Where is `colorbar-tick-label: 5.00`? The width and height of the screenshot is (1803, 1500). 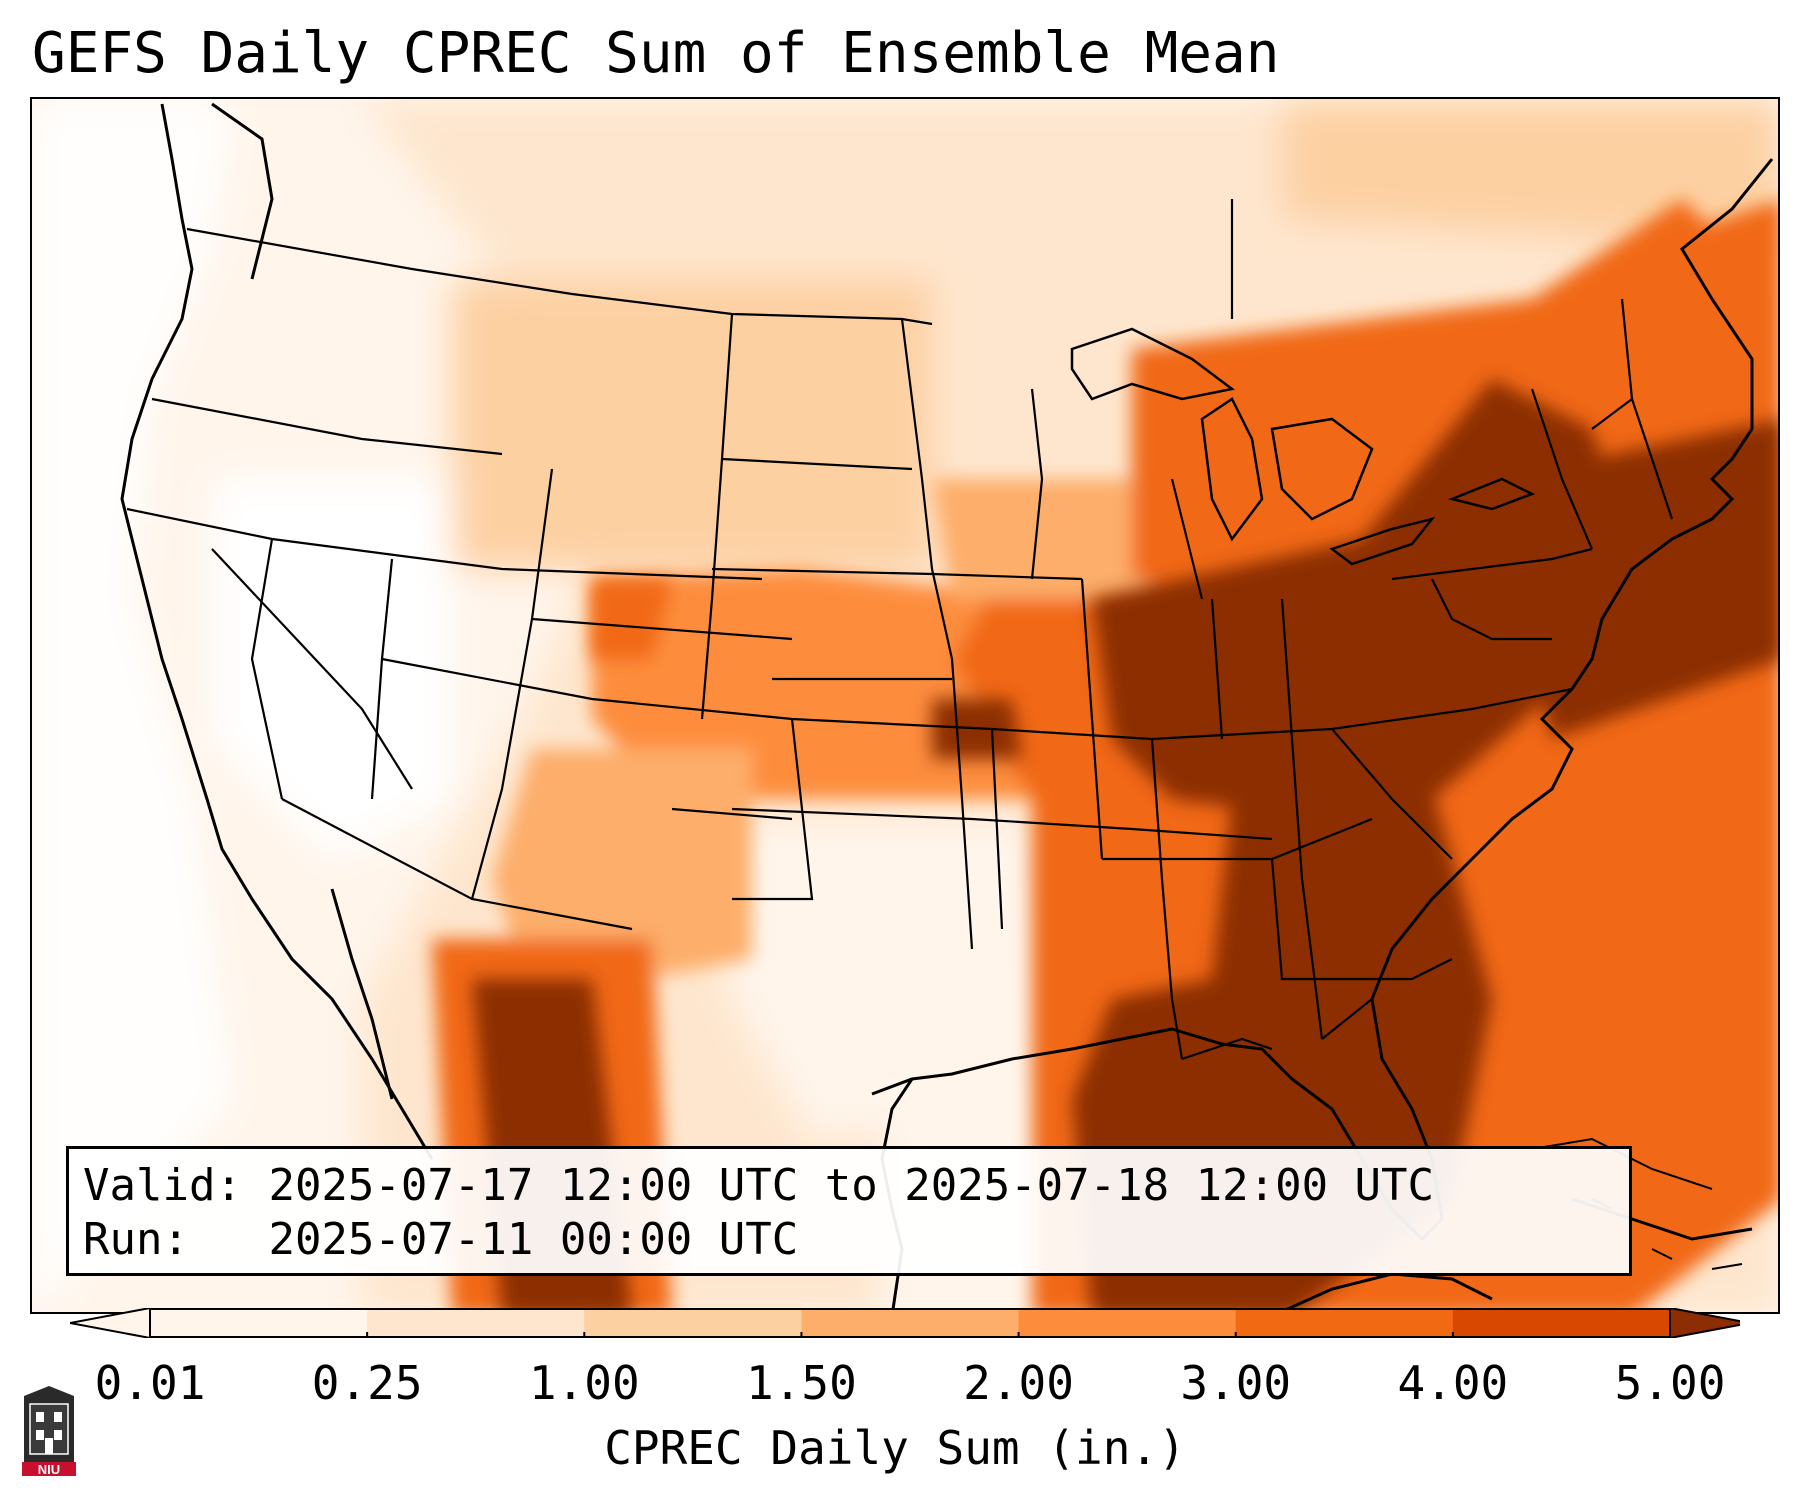 colorbar-tick-label: 5.00 is located at coordinates (1670, 1383).